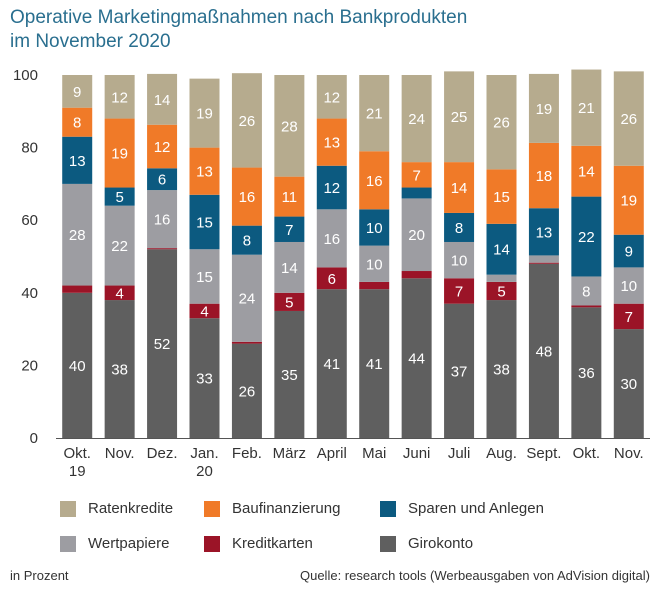  Describe the element at coordinates (374, 264) in the screenshot. I see `data-label: 10` at that location.